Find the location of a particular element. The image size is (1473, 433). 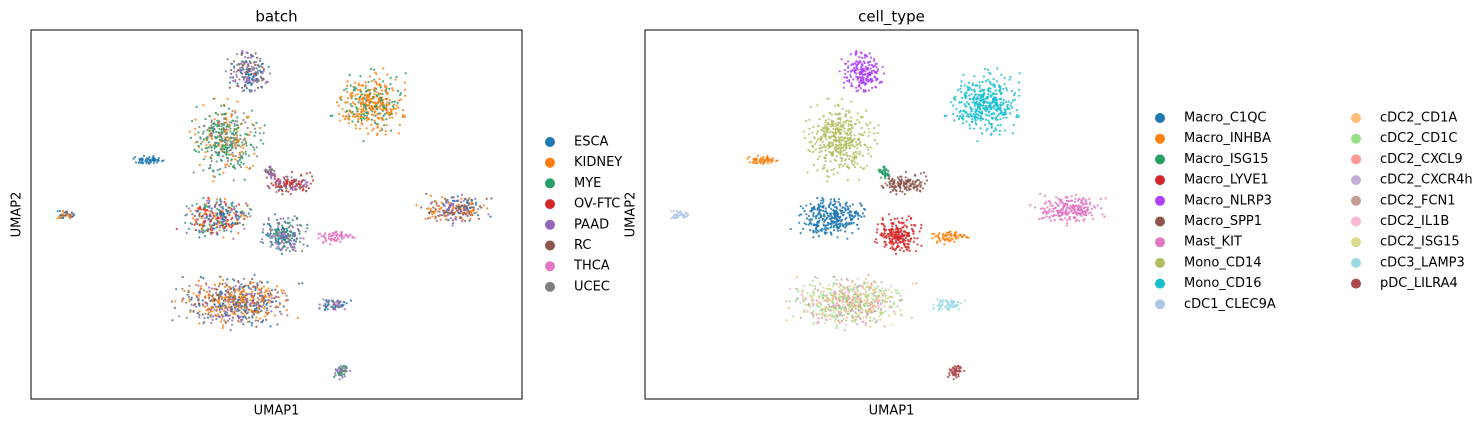

legend-marker is located at coordinates (550, 163).